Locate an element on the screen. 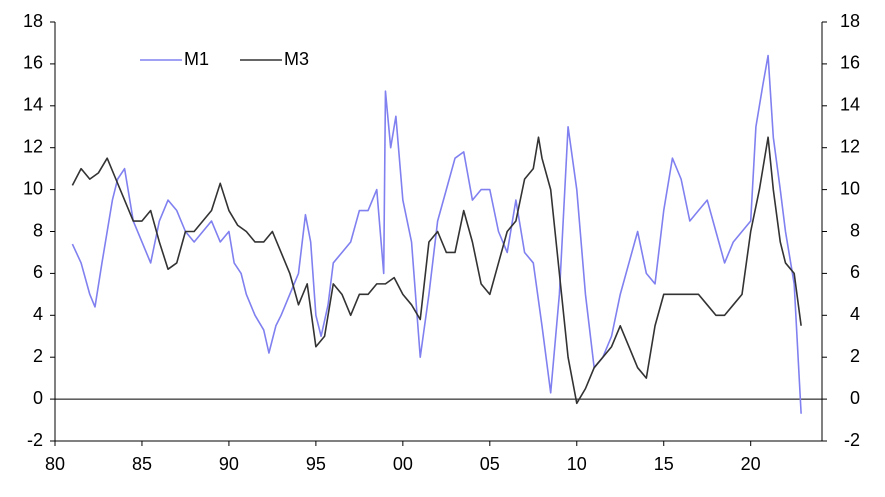 Image resolution: width=885 pixels, height=497 pixels. x-tick-label: 80 is located at coordinates (55, 464).